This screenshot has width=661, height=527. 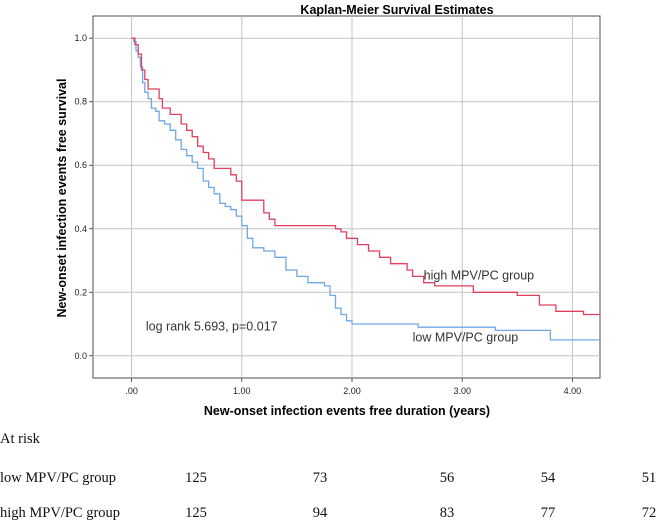 What do you see at coordinates (320, 513) in the screenshot?
I see `risk-value: 94` at bounding box center [320, 513].